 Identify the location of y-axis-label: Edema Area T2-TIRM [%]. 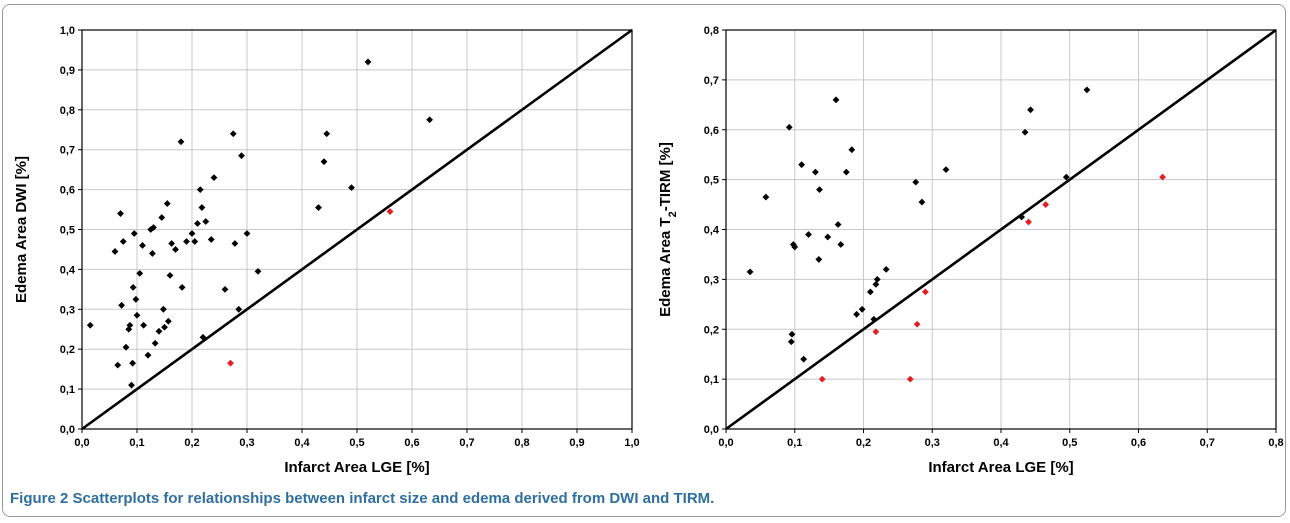
(668, 229).